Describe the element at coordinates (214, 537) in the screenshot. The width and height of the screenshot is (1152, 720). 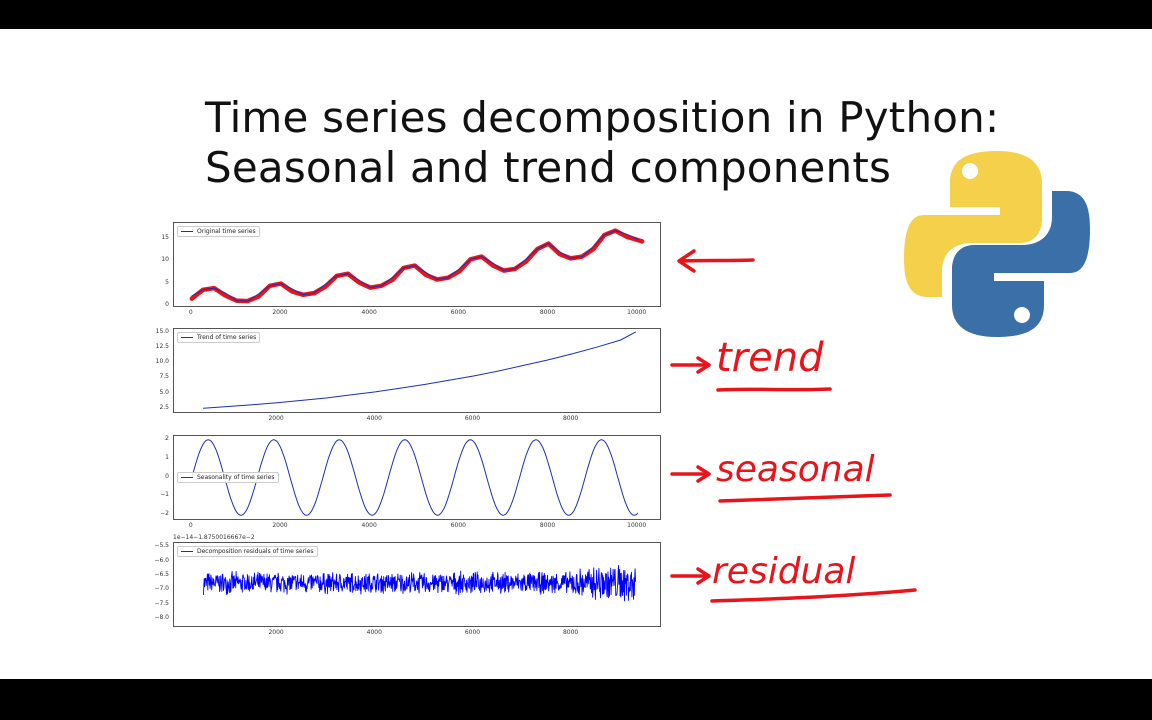
I see `residual-offset-text: 1e−14−1.8750016667e−2` at that location.